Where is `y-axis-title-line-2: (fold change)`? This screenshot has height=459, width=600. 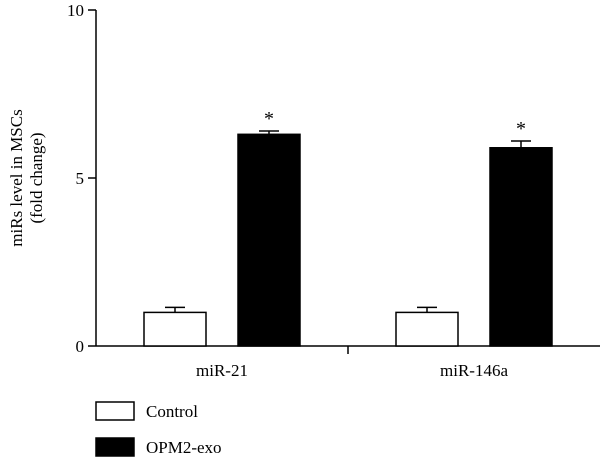 y-axis-title-line-2: (fold change) is located at coordinates (36, 177).